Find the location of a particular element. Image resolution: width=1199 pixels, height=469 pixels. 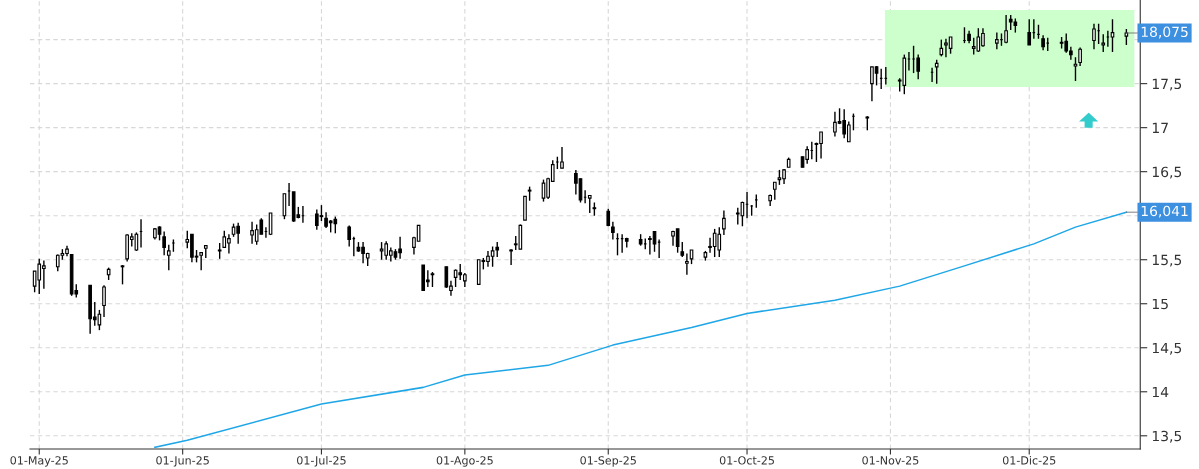

y-tick-label: 17 is located at coordinates (1160, 127).